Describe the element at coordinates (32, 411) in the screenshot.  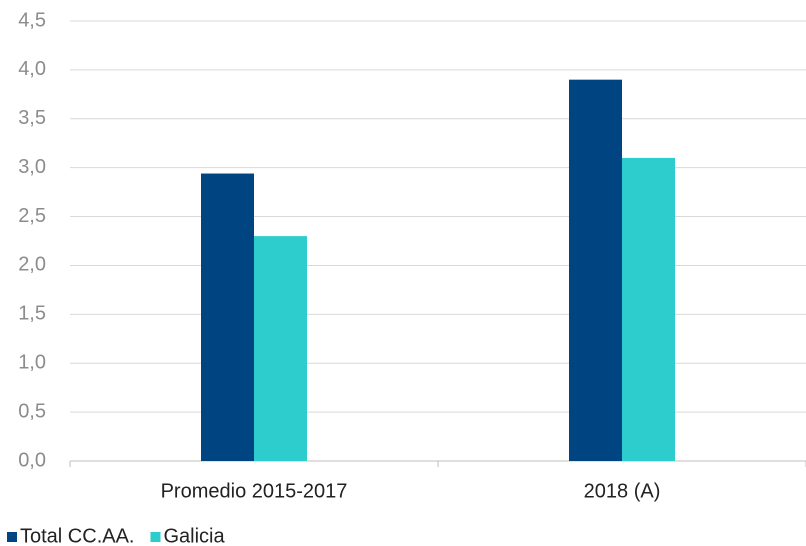
I see `y-tick-label: 0,5` at that location.